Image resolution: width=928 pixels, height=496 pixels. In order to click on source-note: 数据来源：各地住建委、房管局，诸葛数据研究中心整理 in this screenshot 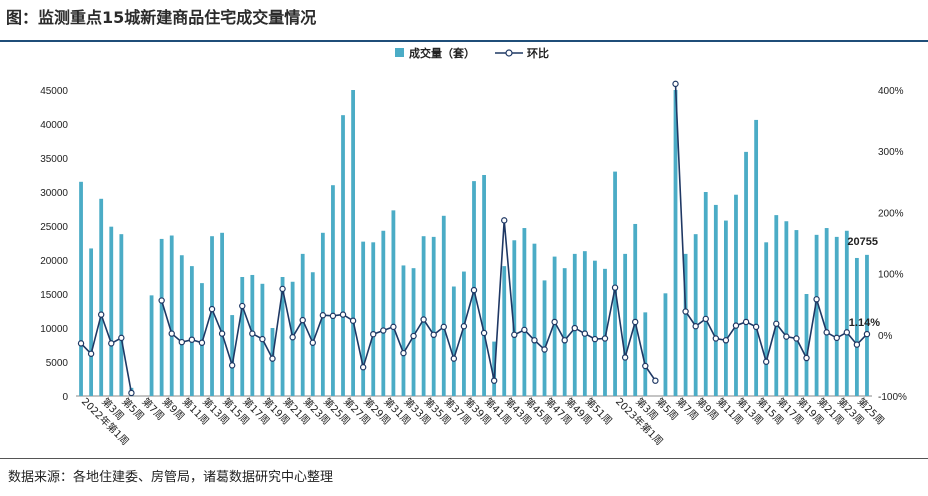, I will do `click(171, 477)`.